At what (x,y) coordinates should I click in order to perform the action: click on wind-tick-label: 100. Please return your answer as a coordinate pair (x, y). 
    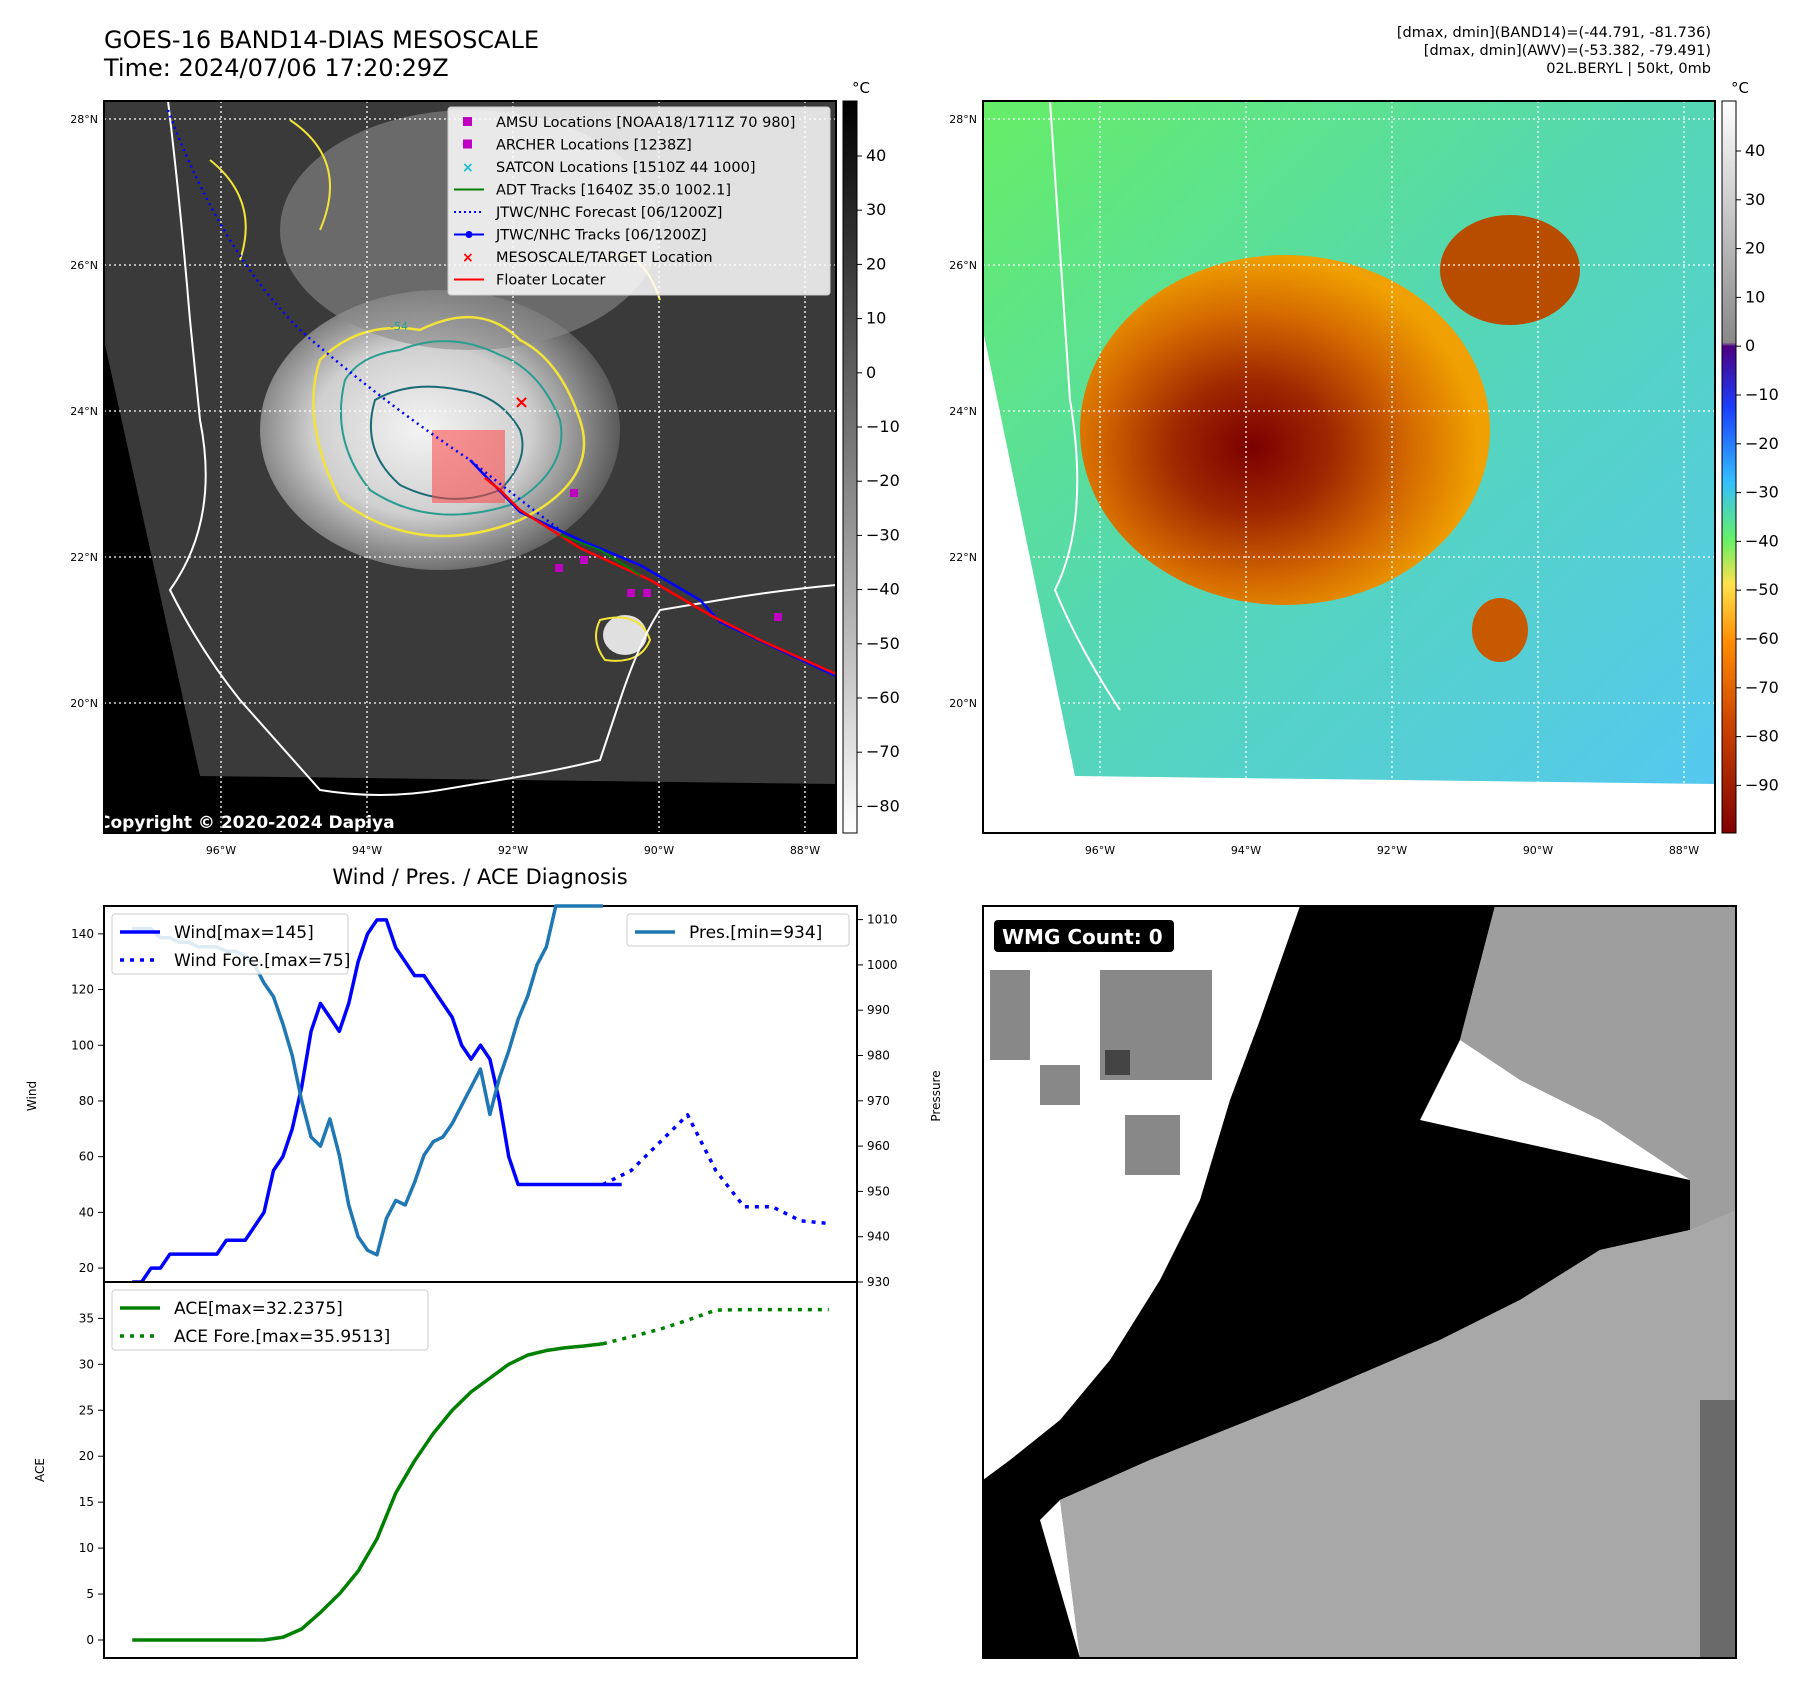
    Looking at the image, I should click on (82, 1045).